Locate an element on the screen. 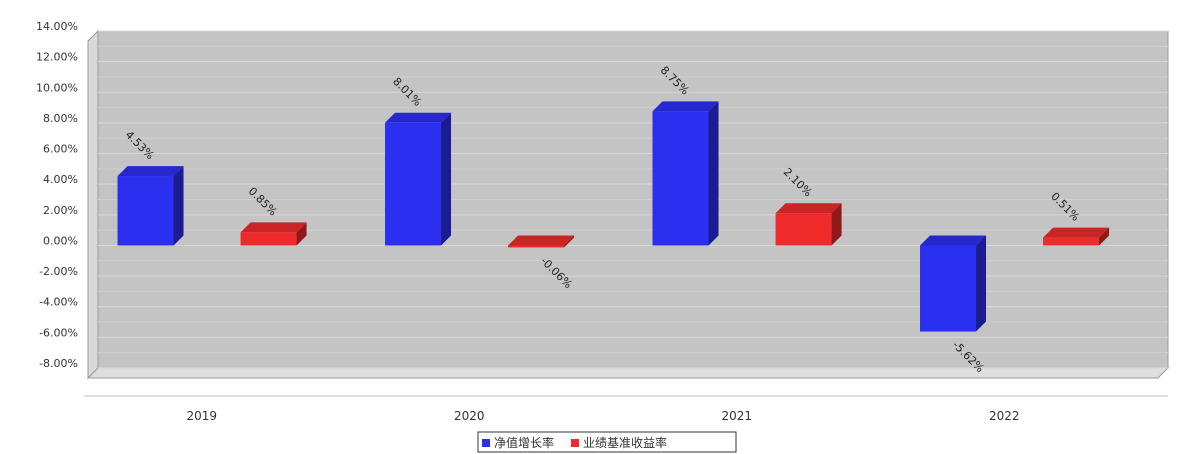  bar-业绩基准收益率-2022 is located at coordinates (1076, 236).